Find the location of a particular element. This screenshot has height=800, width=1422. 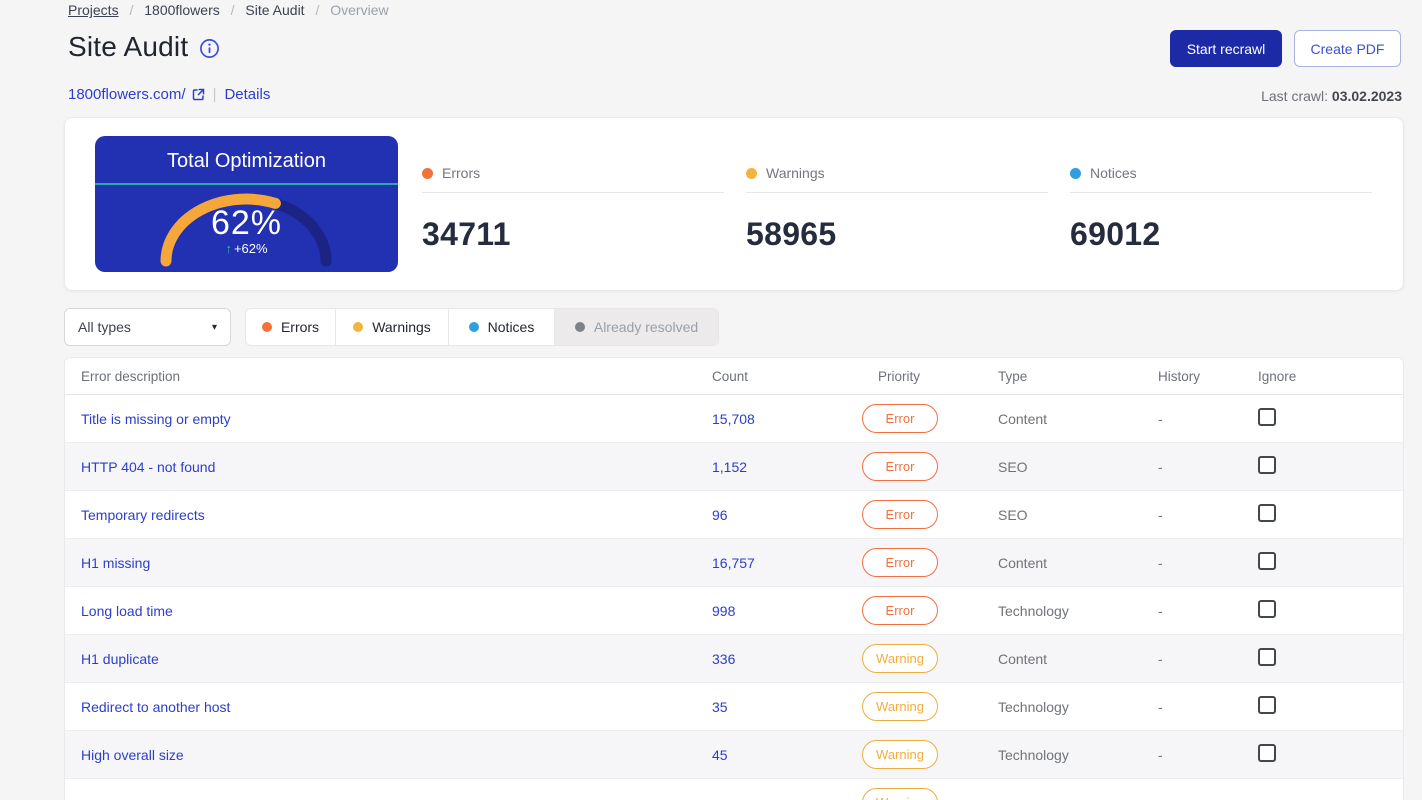

gauge-title: Total Optimization is located at coordinates (246, 161).